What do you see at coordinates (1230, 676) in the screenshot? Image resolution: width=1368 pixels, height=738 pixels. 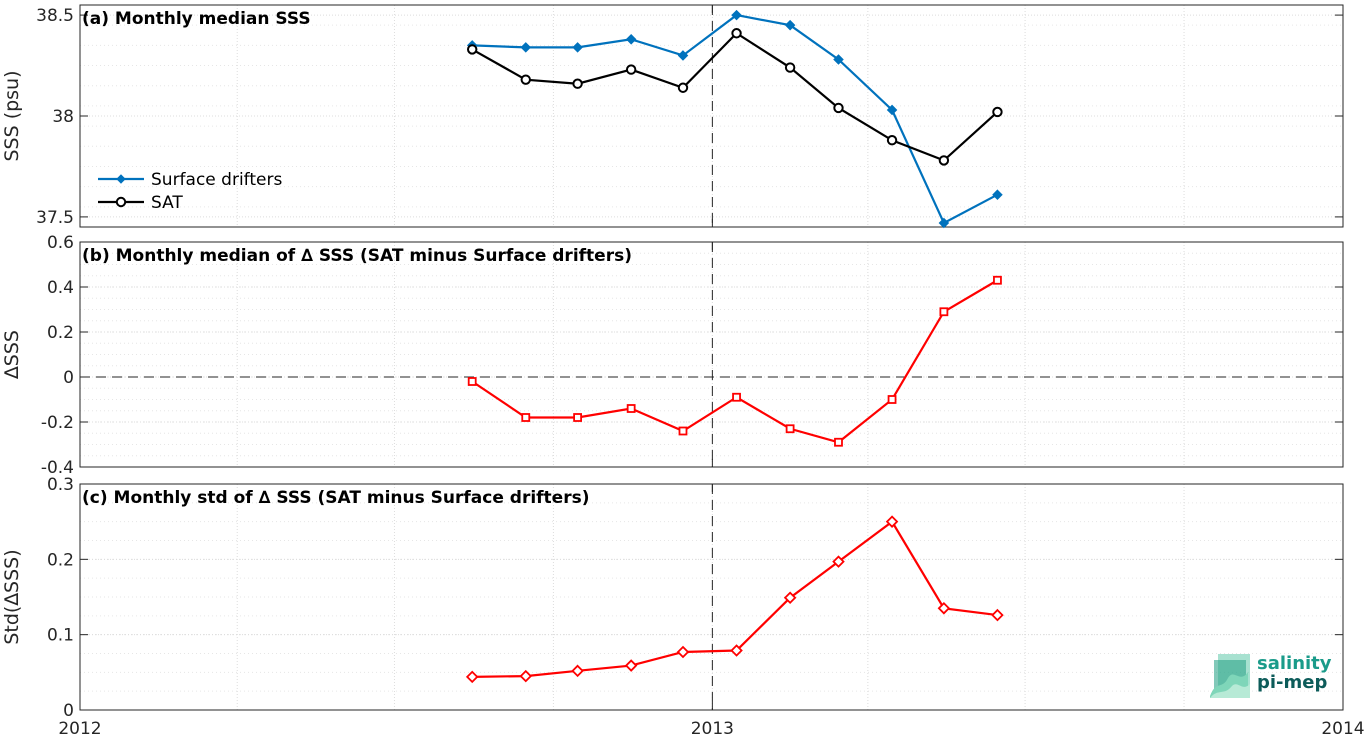 I see `wave-logo-icon` at bounding box center [1230, 676].